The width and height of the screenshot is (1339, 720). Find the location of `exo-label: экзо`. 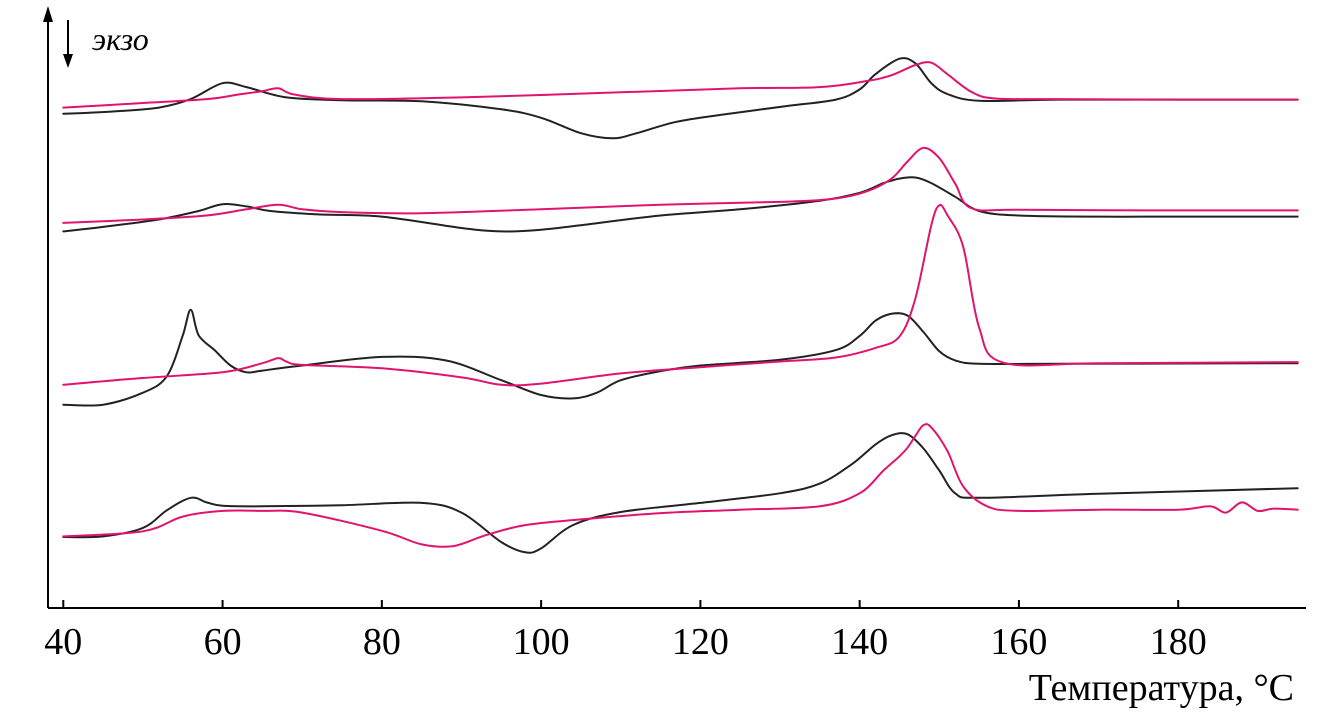

exo-label: экзо is located at coordinates (120, 39).